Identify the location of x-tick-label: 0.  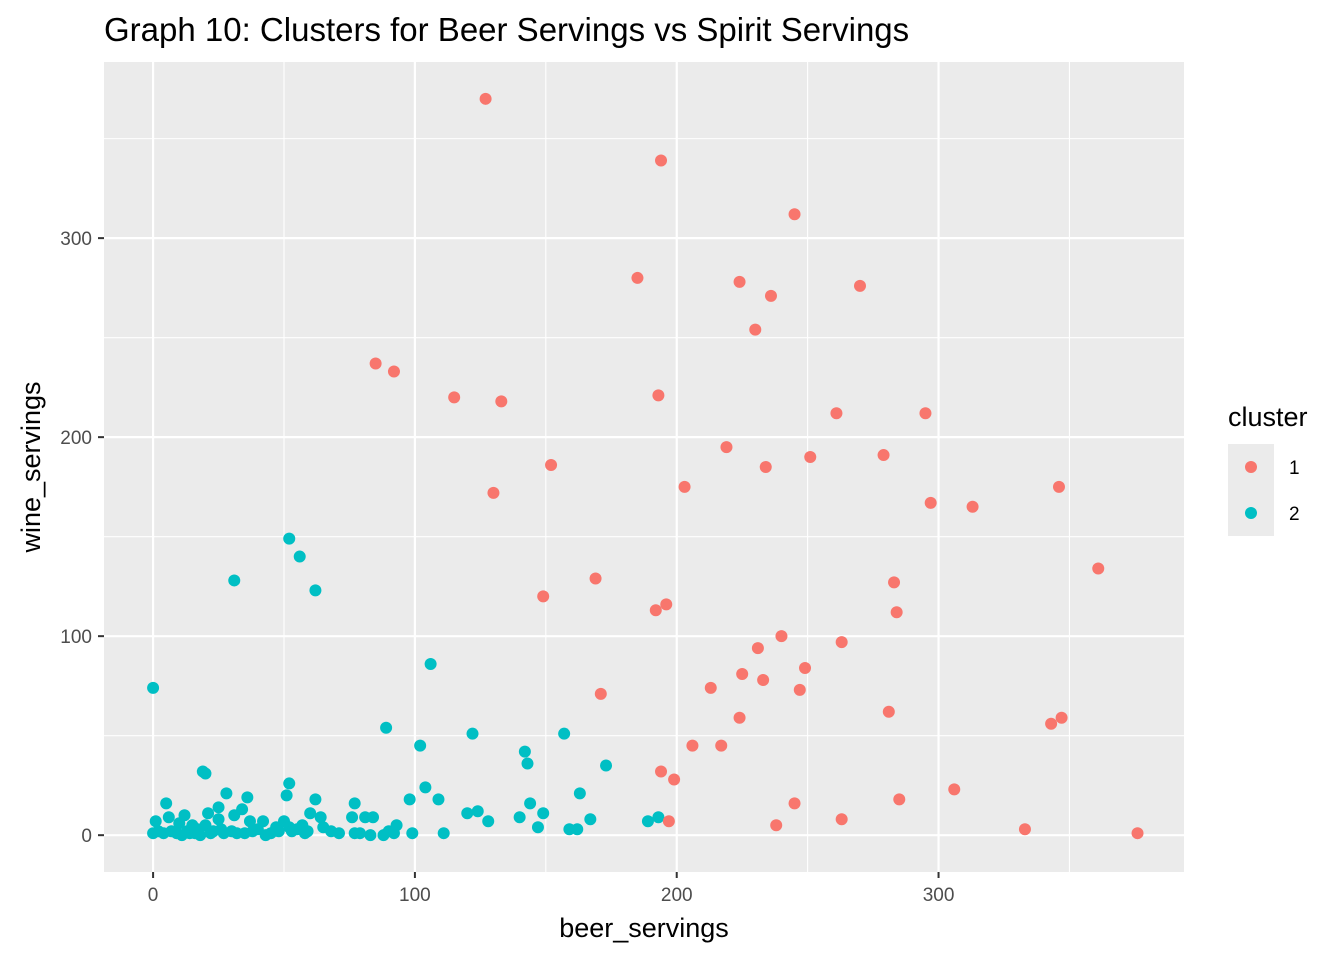
(153, 895).